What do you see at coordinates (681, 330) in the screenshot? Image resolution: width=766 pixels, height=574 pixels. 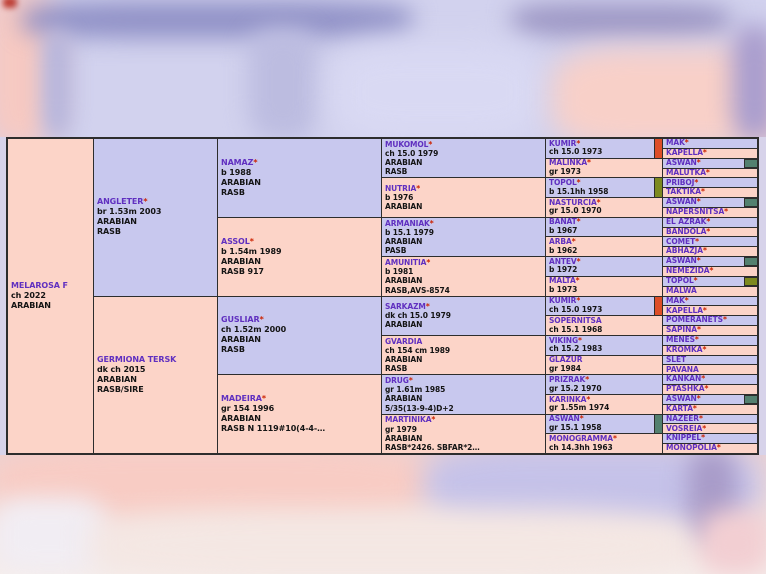 I see `horse-name-link: SAPINA` at bounding box center [681, 330].